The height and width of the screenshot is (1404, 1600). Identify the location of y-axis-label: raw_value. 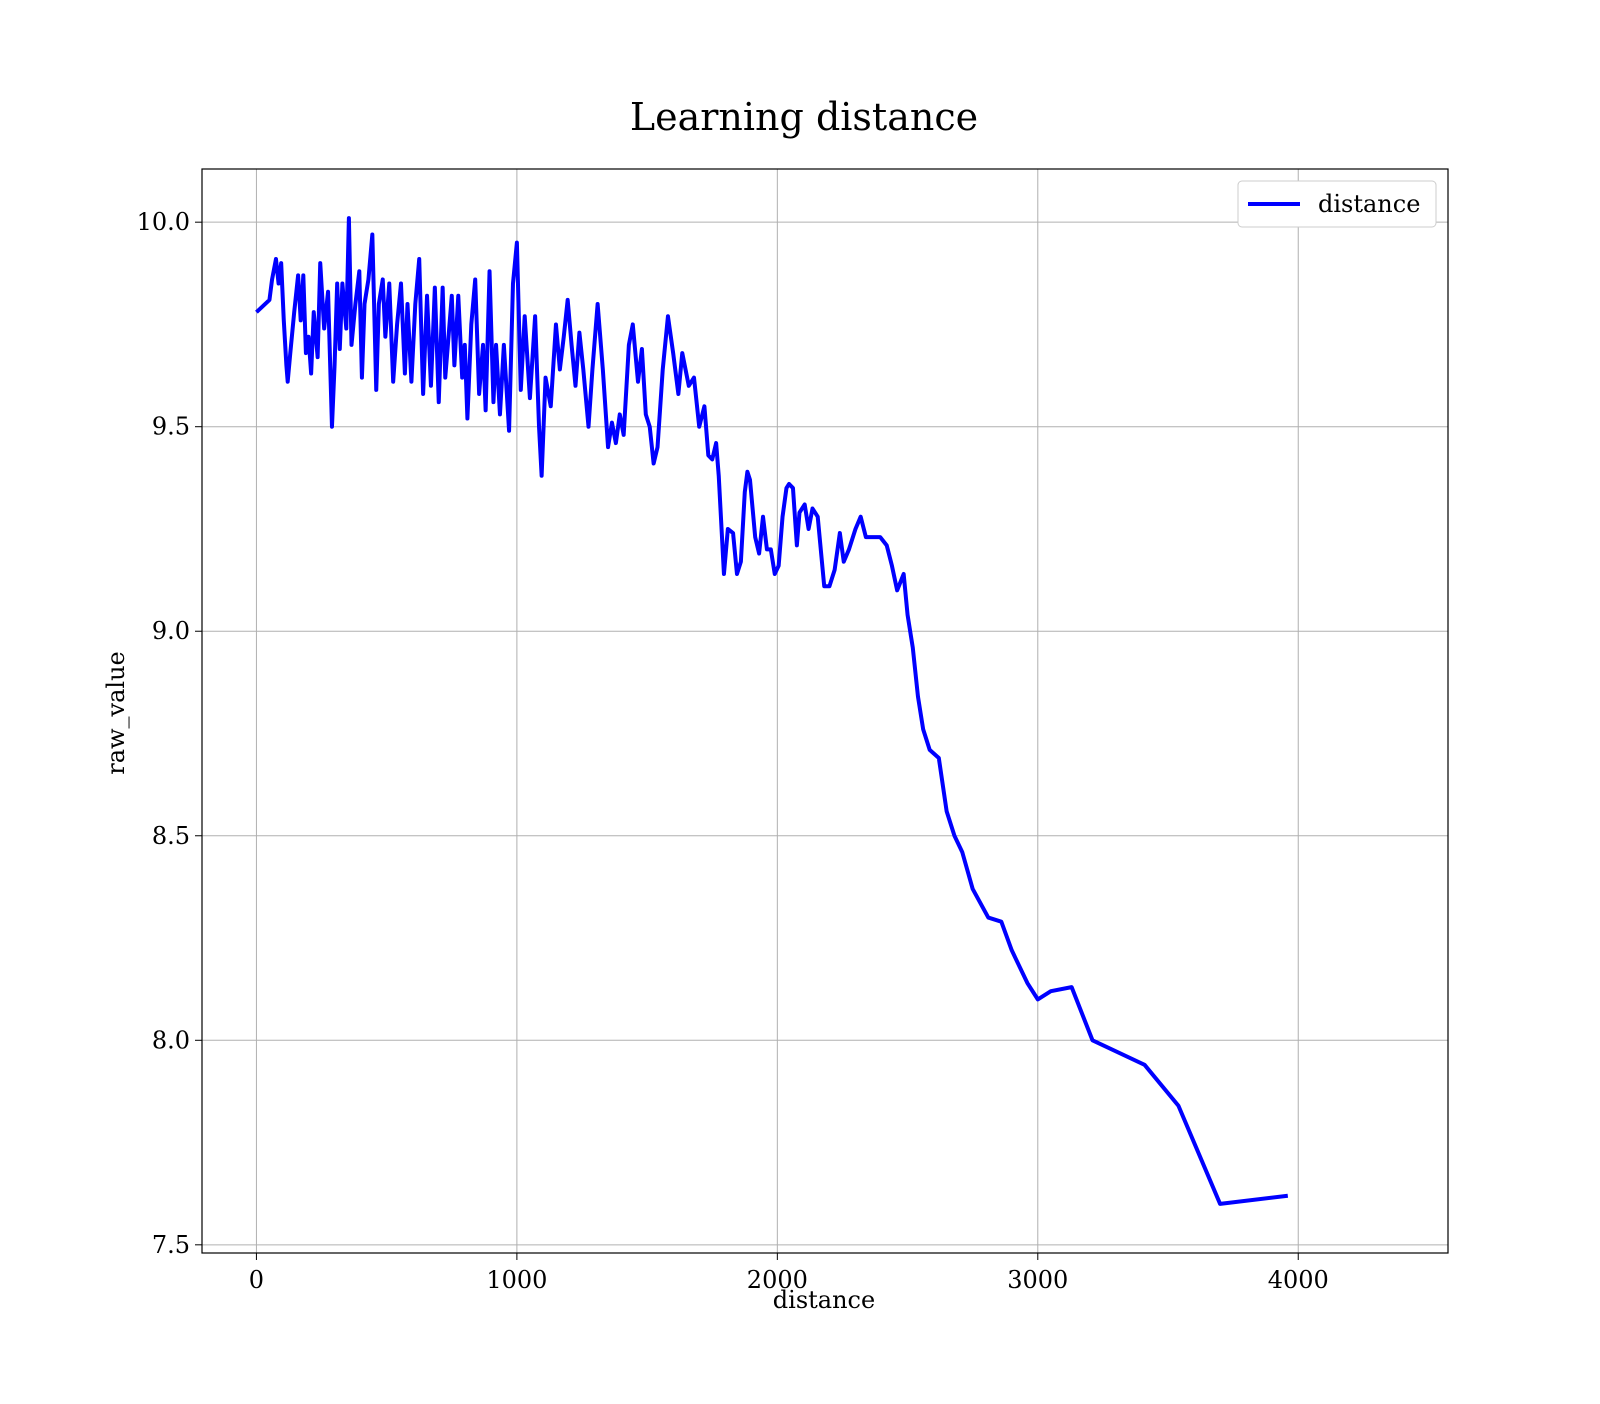
(116, 713).